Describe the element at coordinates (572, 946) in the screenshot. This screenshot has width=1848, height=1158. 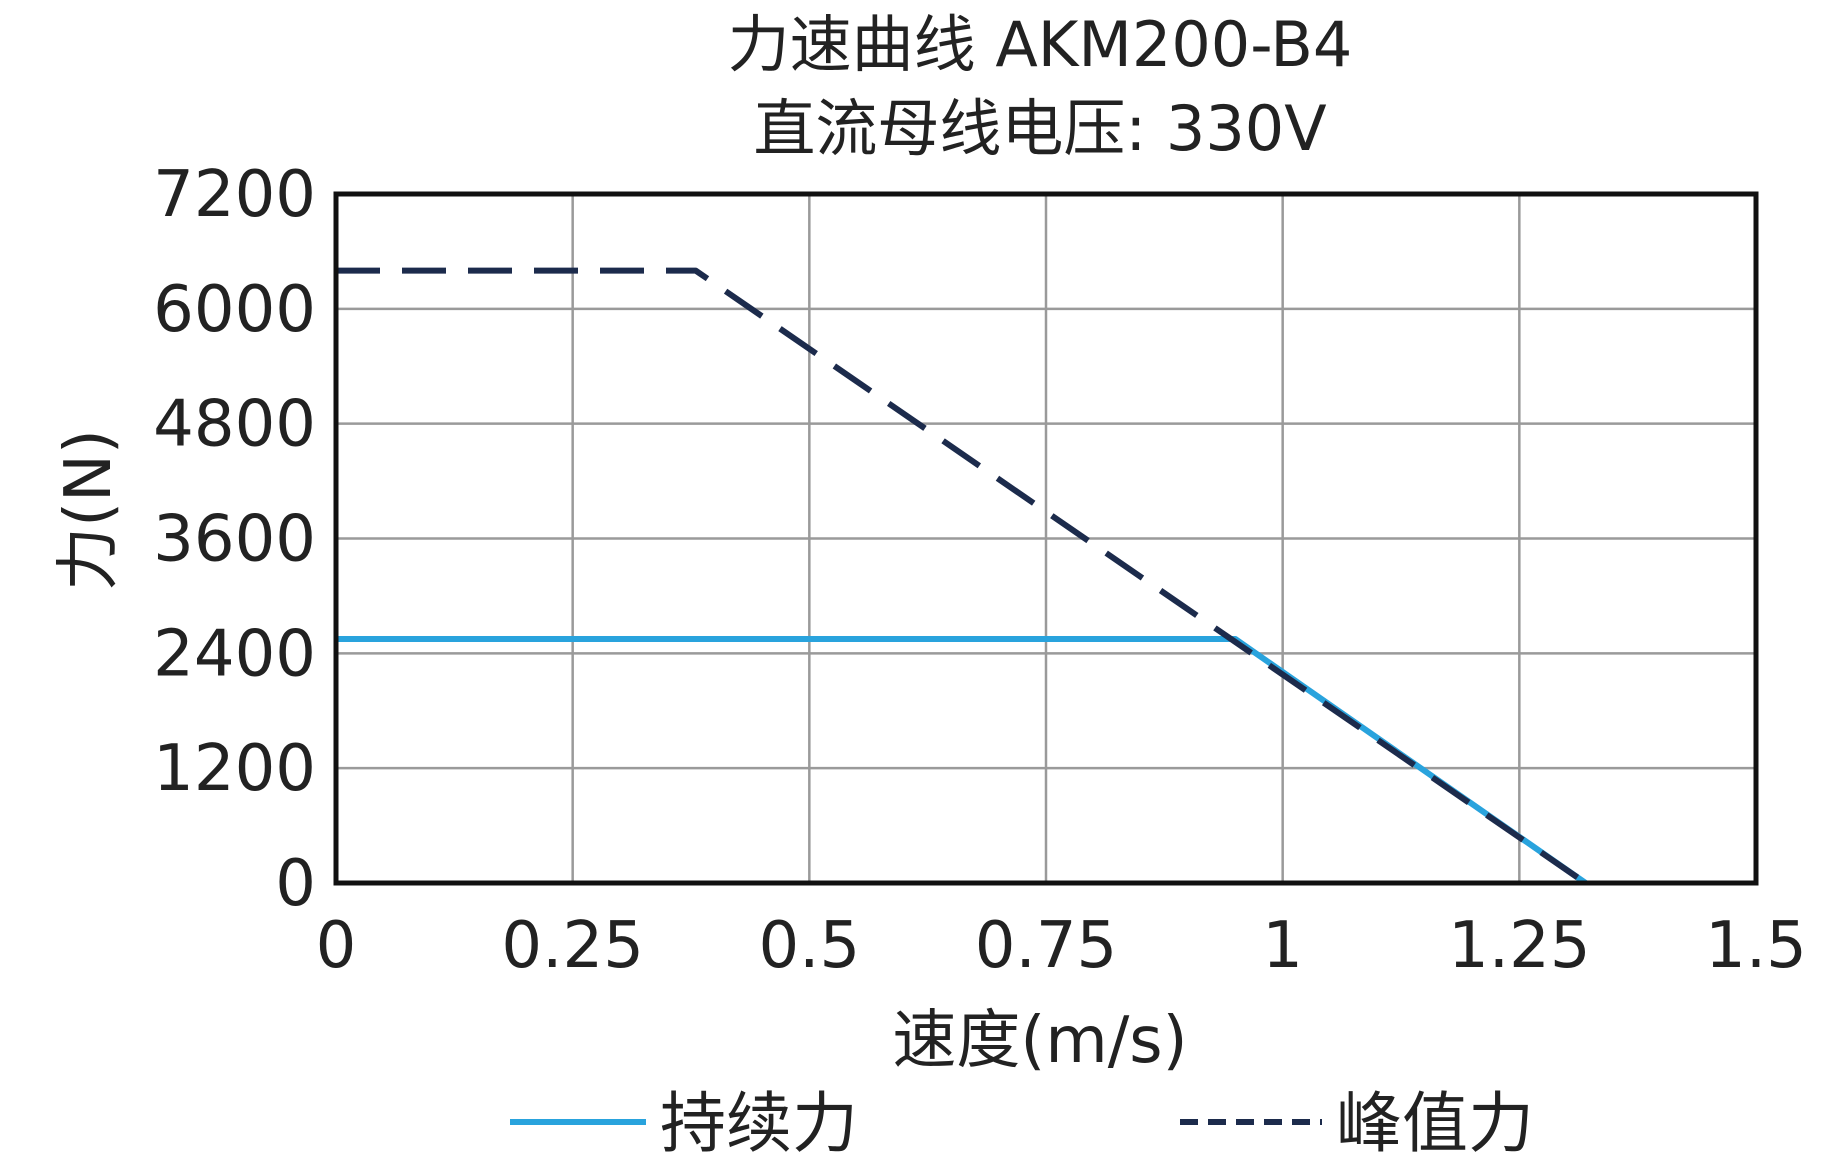
I see `x-tick-label: 0.25` at that location.